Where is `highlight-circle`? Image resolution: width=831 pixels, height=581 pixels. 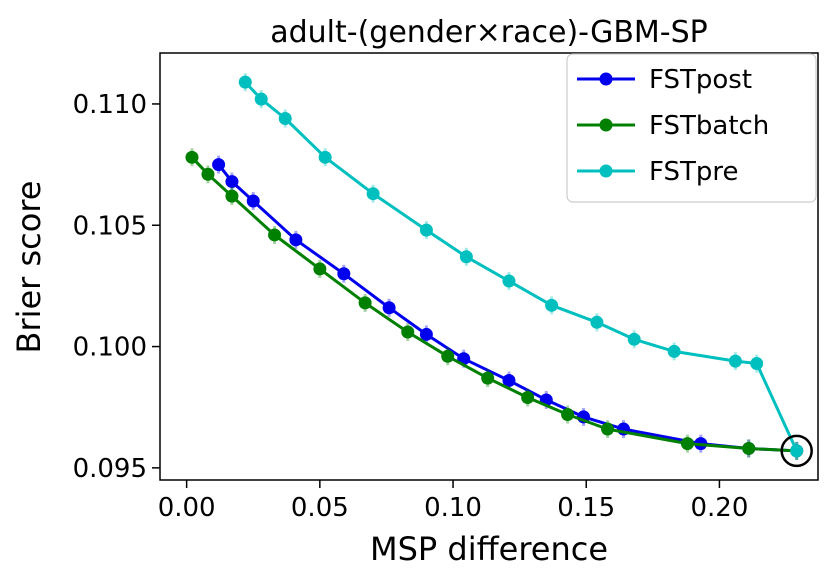
highlight-circle is located at coordinates (796, 451).